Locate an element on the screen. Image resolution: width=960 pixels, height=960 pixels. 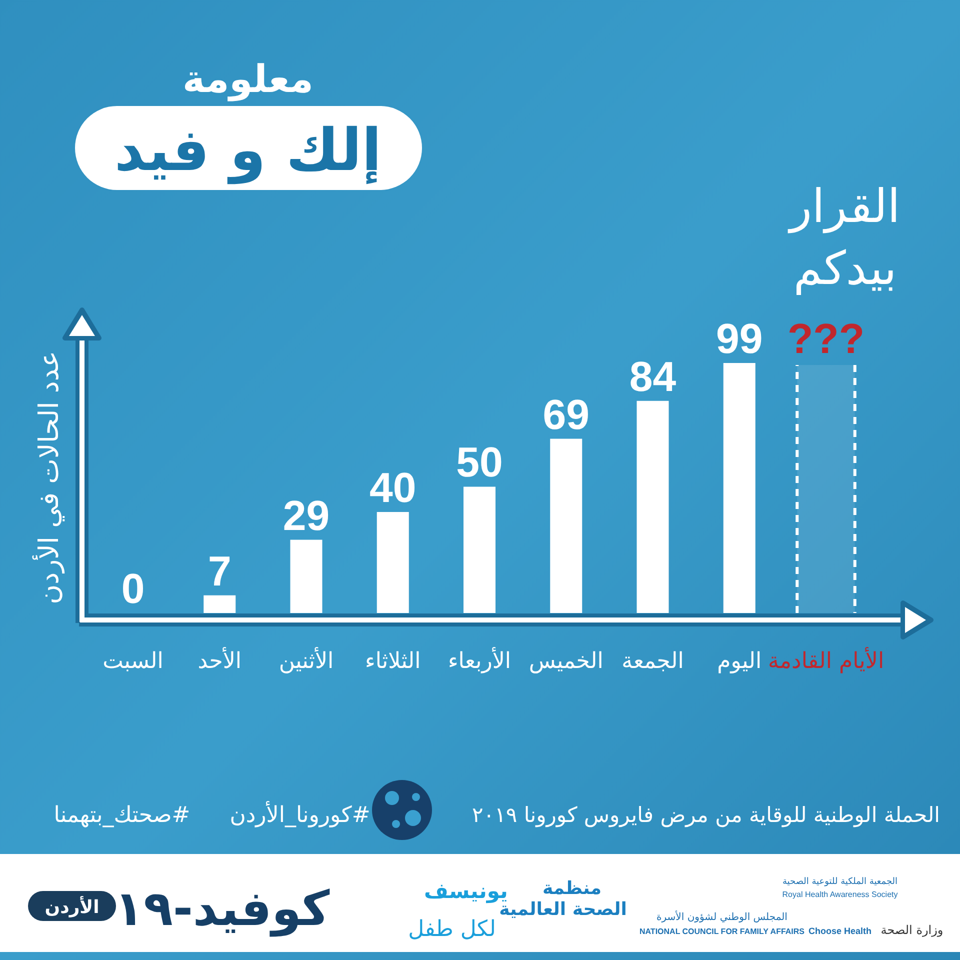
text: لكل طفل is located at coordinates (452, 929).